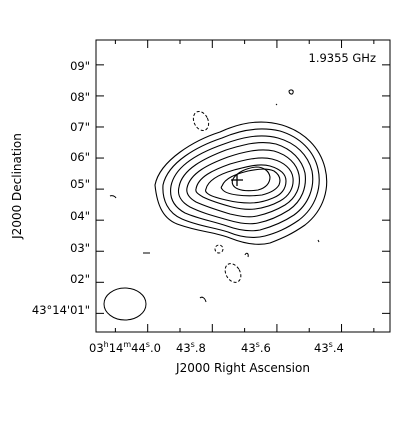 Image resolution: width=416 pixels, height=430 pixels. Describe the element at coordinates (125, 304) in the screenshot. I see `beam-ellipse` at that location.